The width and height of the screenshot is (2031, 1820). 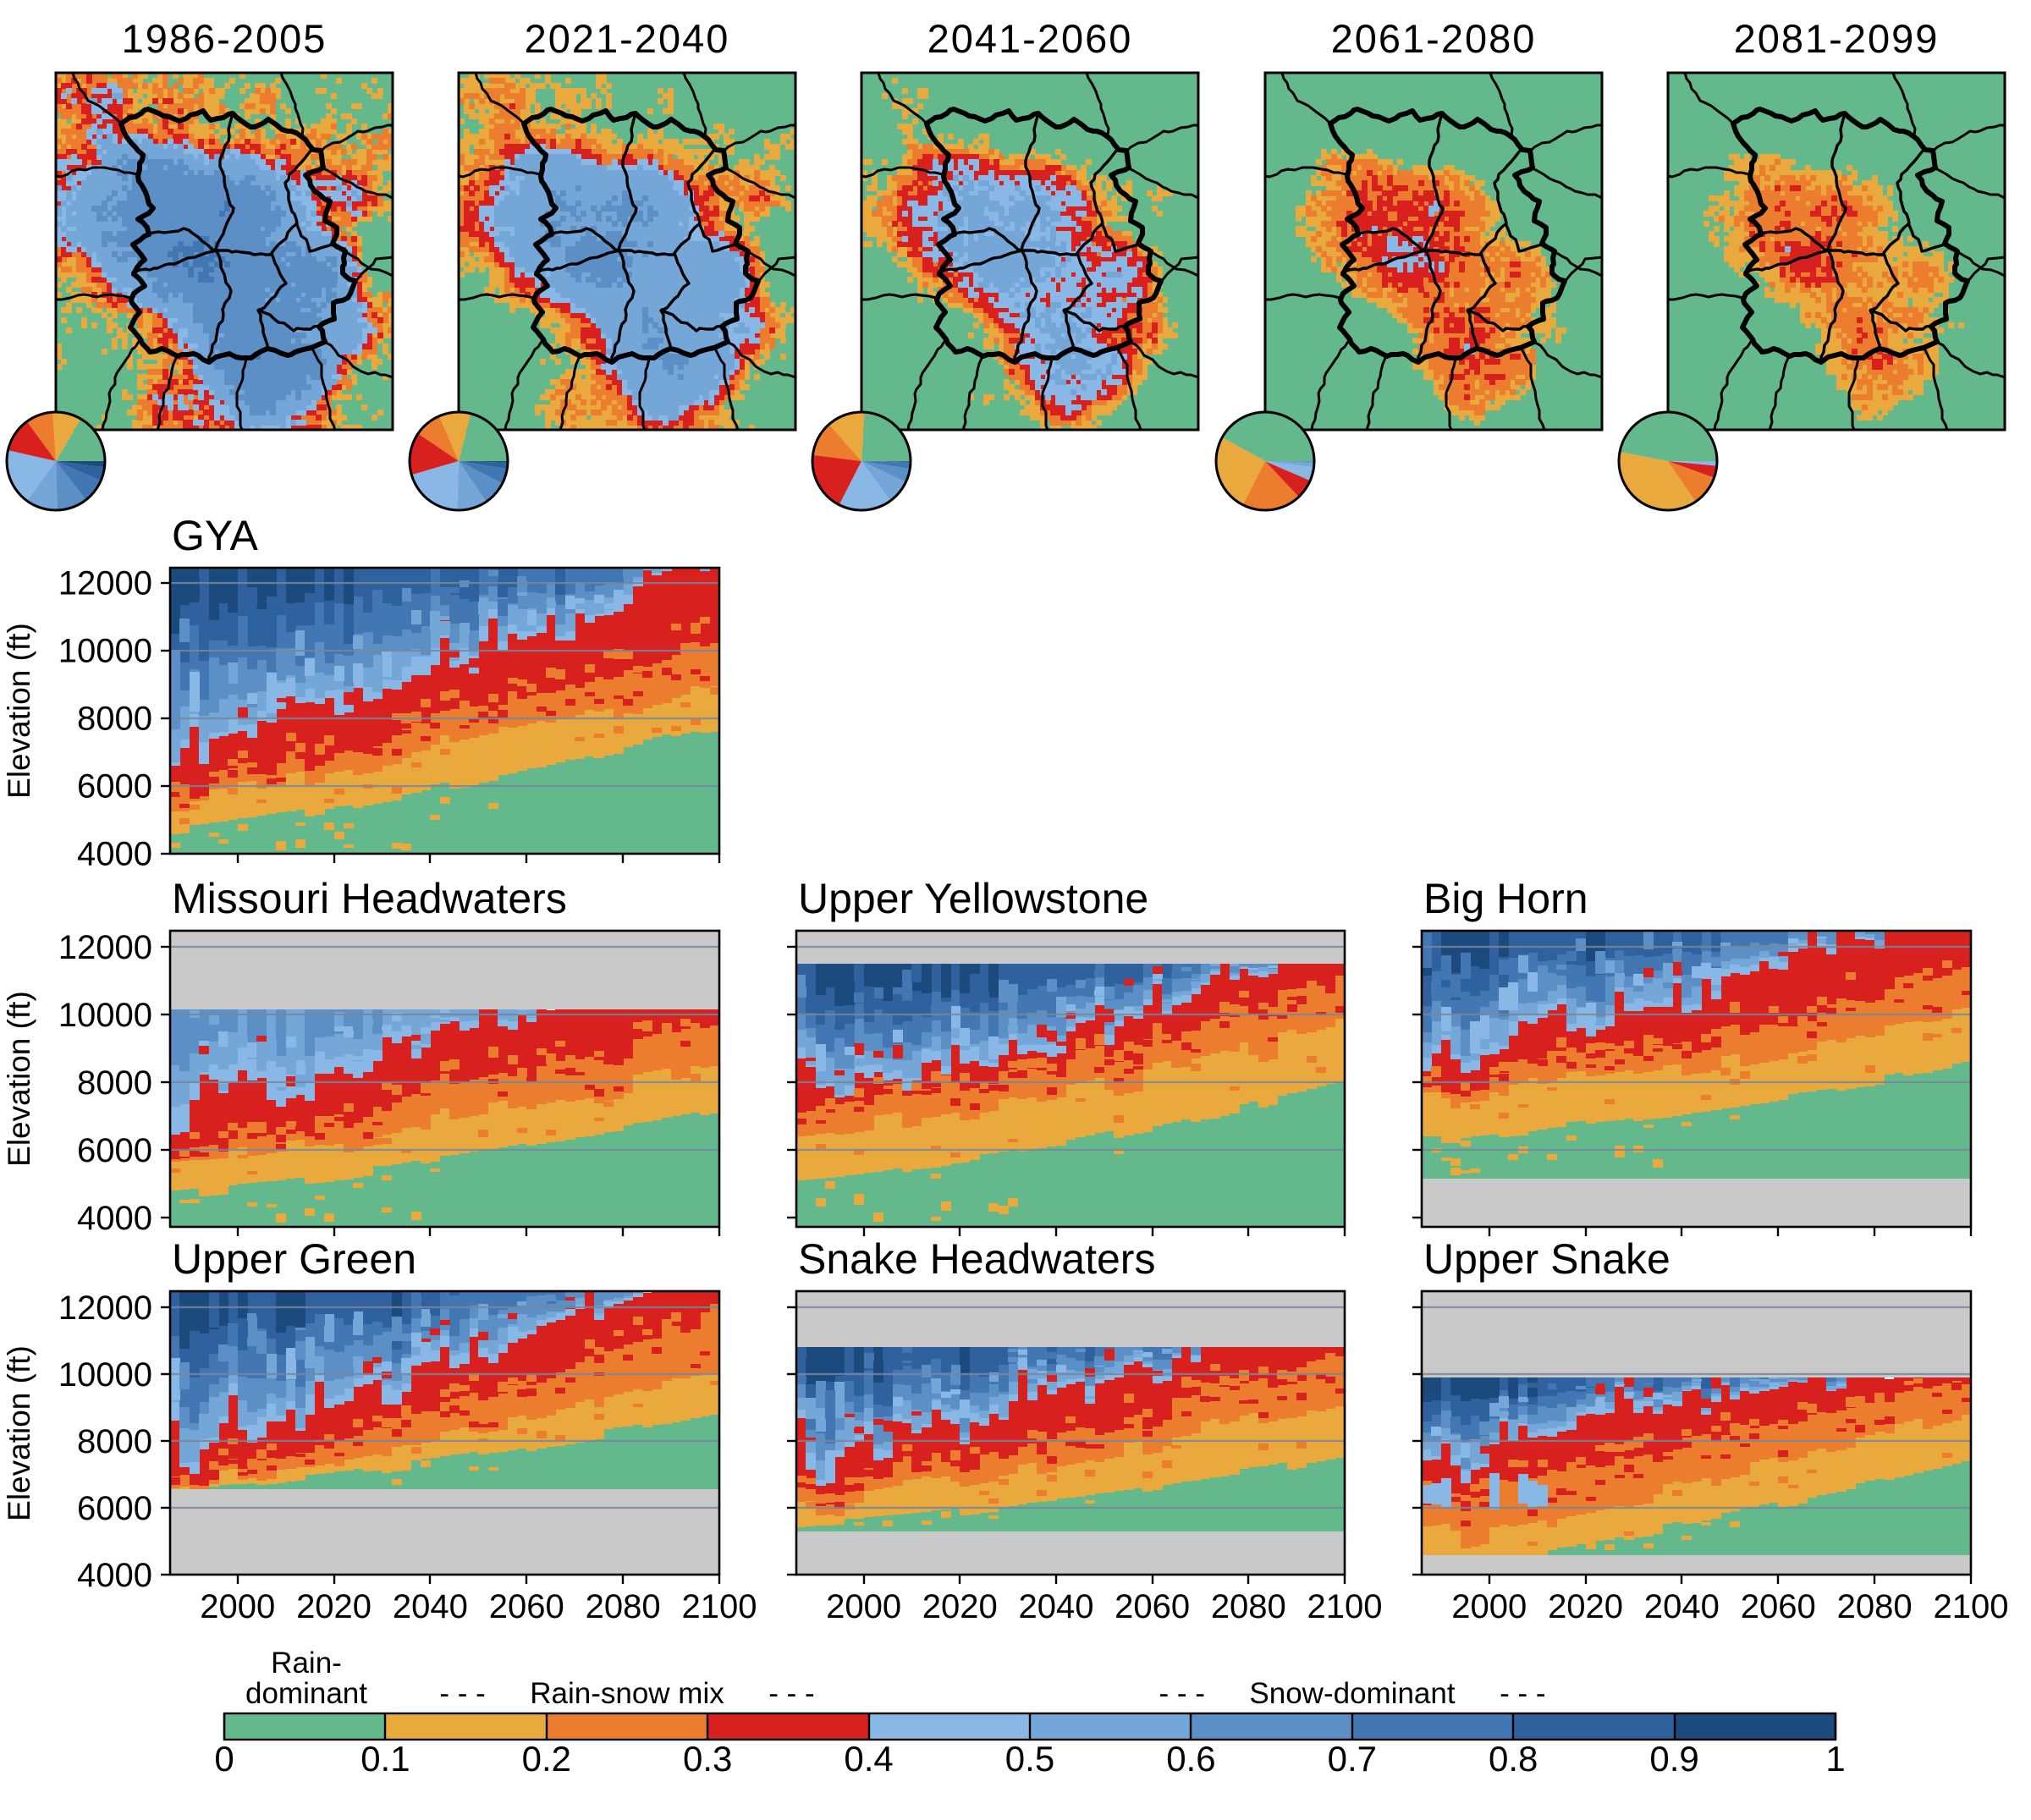 I want to click on svg-text: Missouri Headwaters, so click(x=369, y=898).